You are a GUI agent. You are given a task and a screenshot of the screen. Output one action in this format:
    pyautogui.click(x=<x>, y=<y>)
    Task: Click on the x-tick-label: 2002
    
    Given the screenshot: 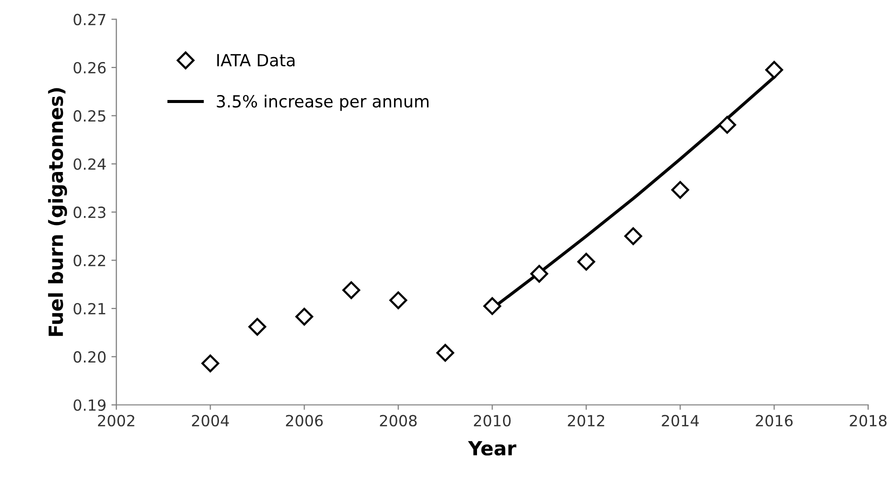 What is the action you would take?
    pyautogui.click(x=116, y=420)
    